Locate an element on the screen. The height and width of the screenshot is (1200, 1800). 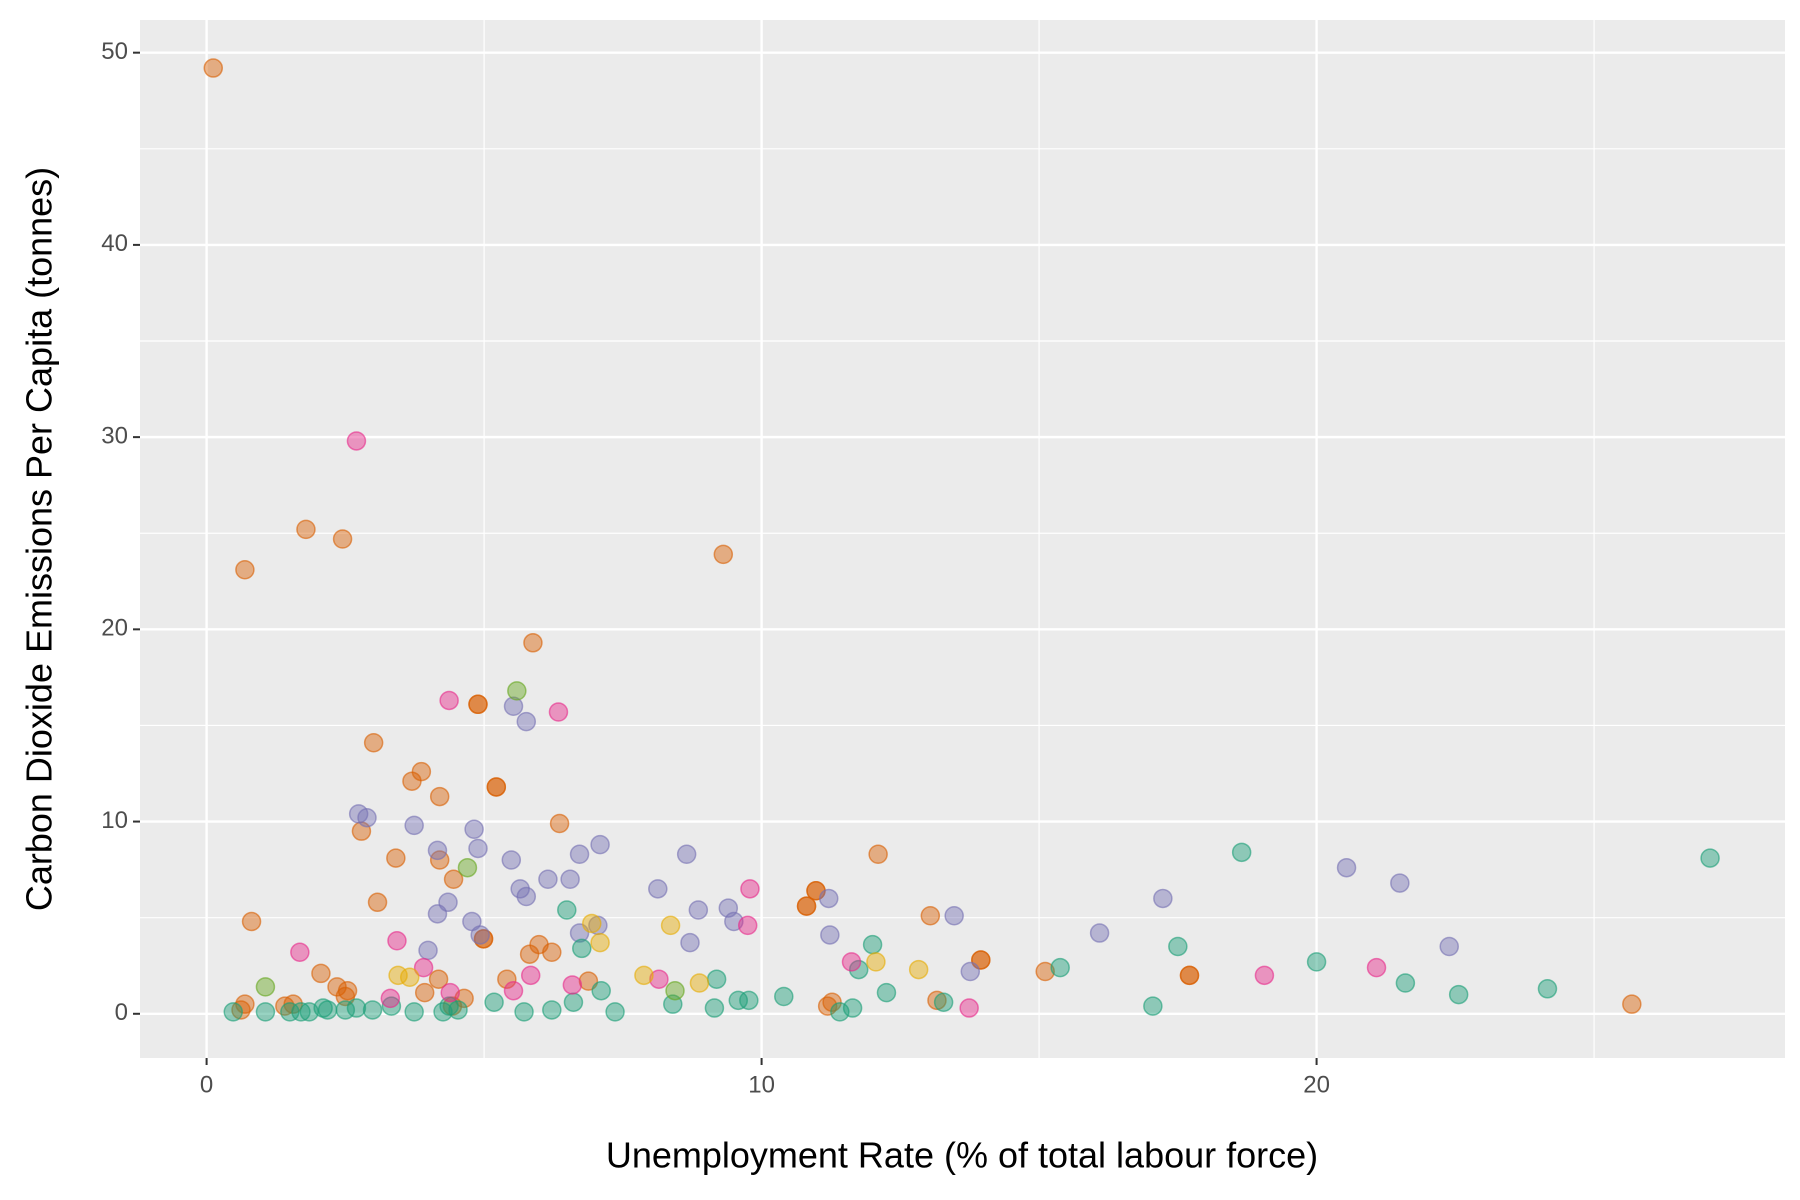
y-tick-label: 20 is located at coordinates (114, 628).